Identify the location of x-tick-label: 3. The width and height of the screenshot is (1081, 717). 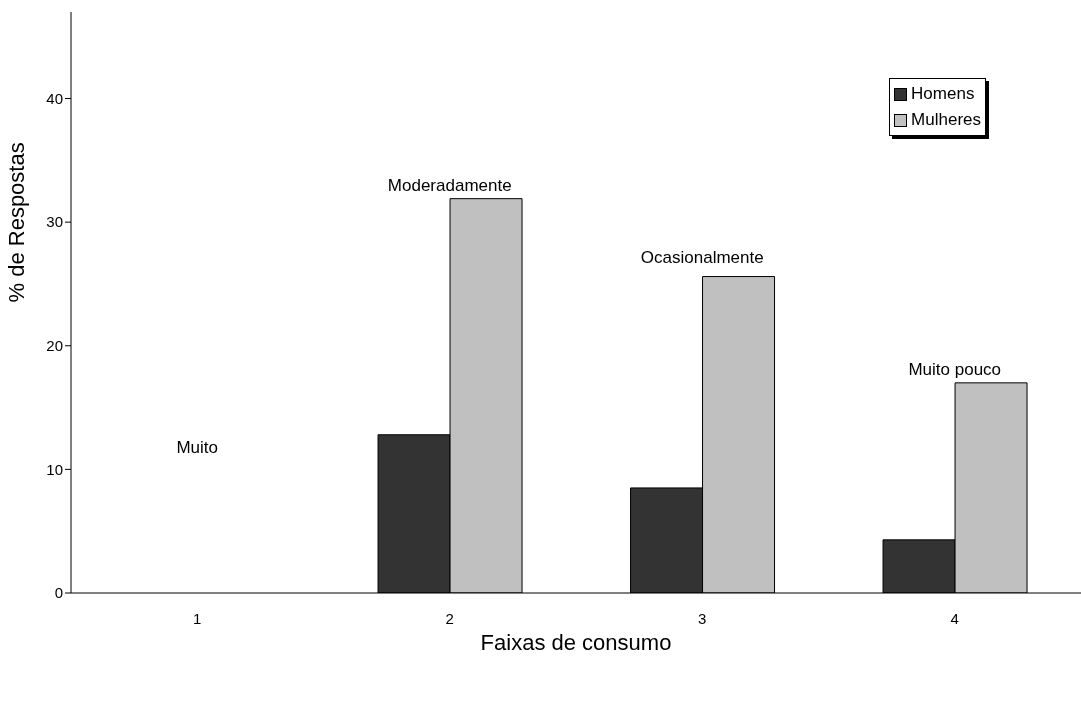
(702, 618).